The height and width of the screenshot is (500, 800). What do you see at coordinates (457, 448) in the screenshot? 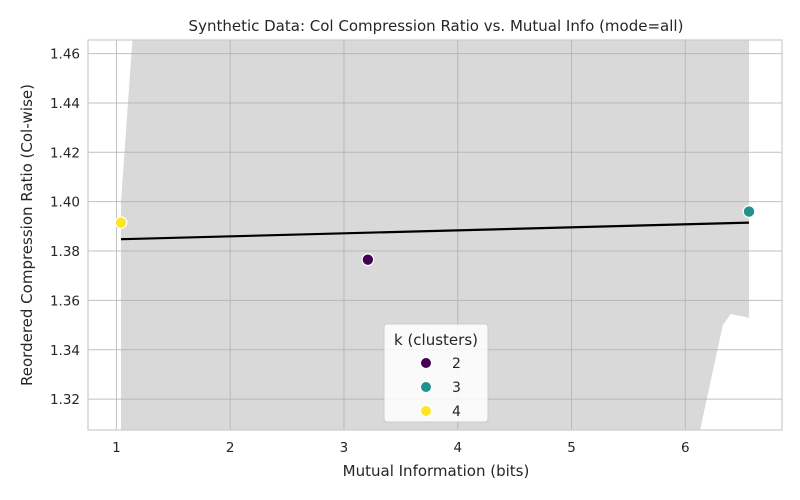
I see `x-tick-label: 4` at bounding box center [457, 448].